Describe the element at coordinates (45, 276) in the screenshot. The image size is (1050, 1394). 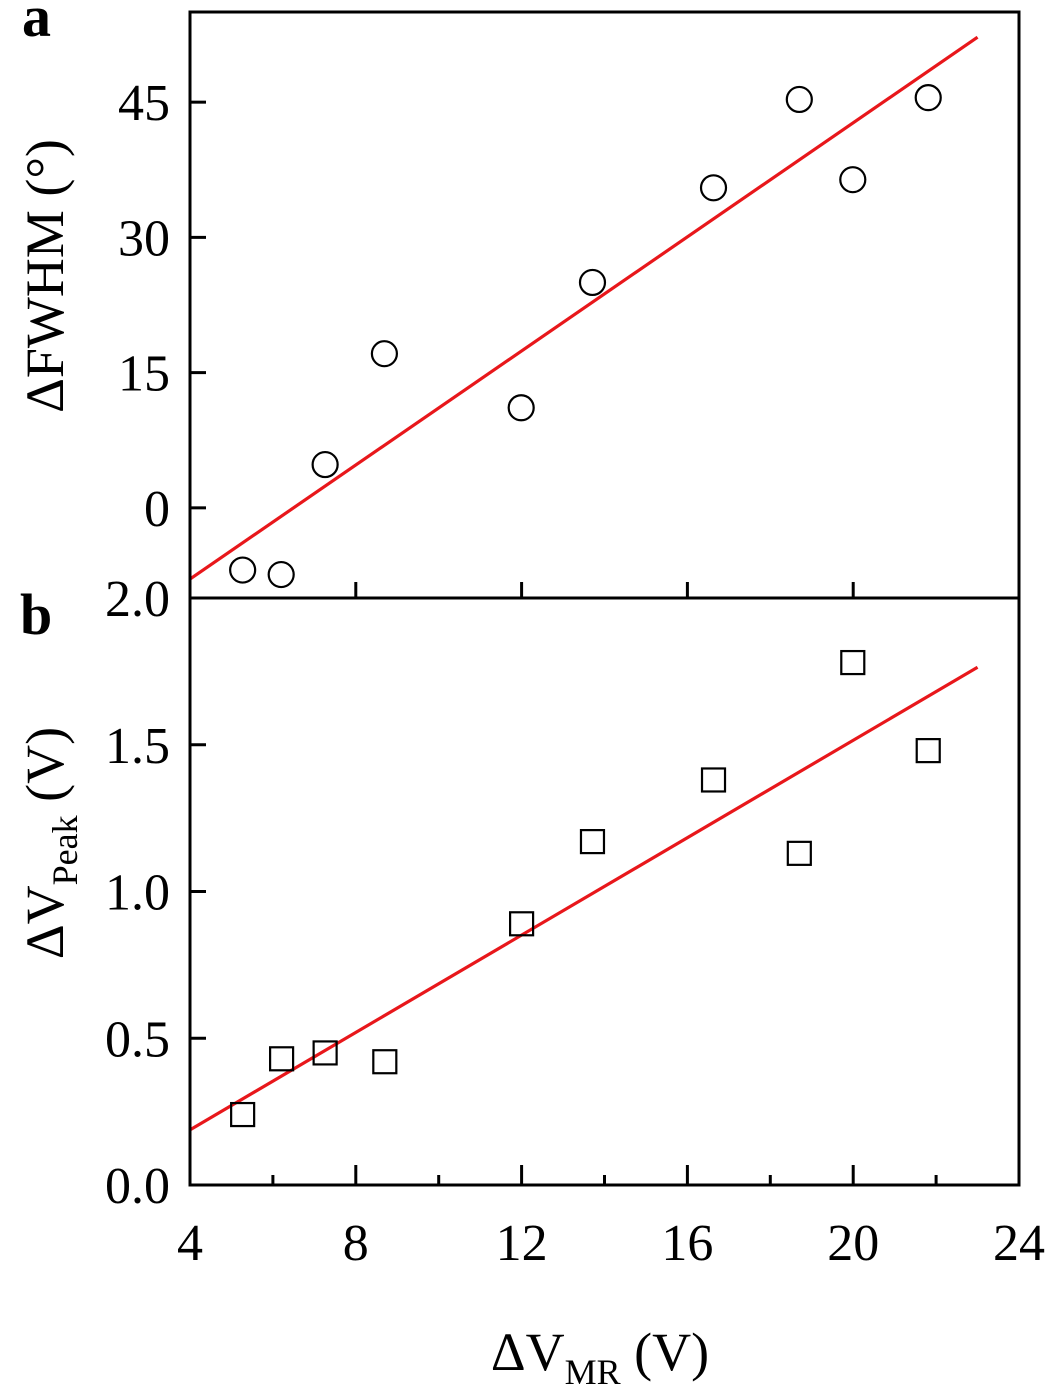
I see `panel-a-y-axis-title: ΔFWHM (°)` at that location.